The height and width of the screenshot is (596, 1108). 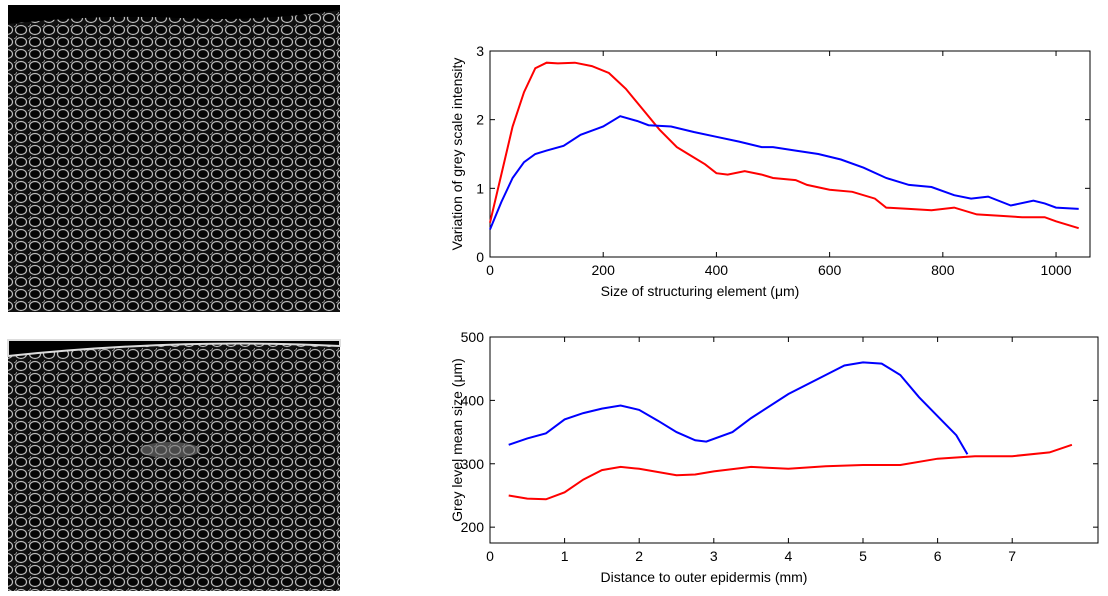 I want to click on y-tick-label: 2, so click(x=480, y=120).